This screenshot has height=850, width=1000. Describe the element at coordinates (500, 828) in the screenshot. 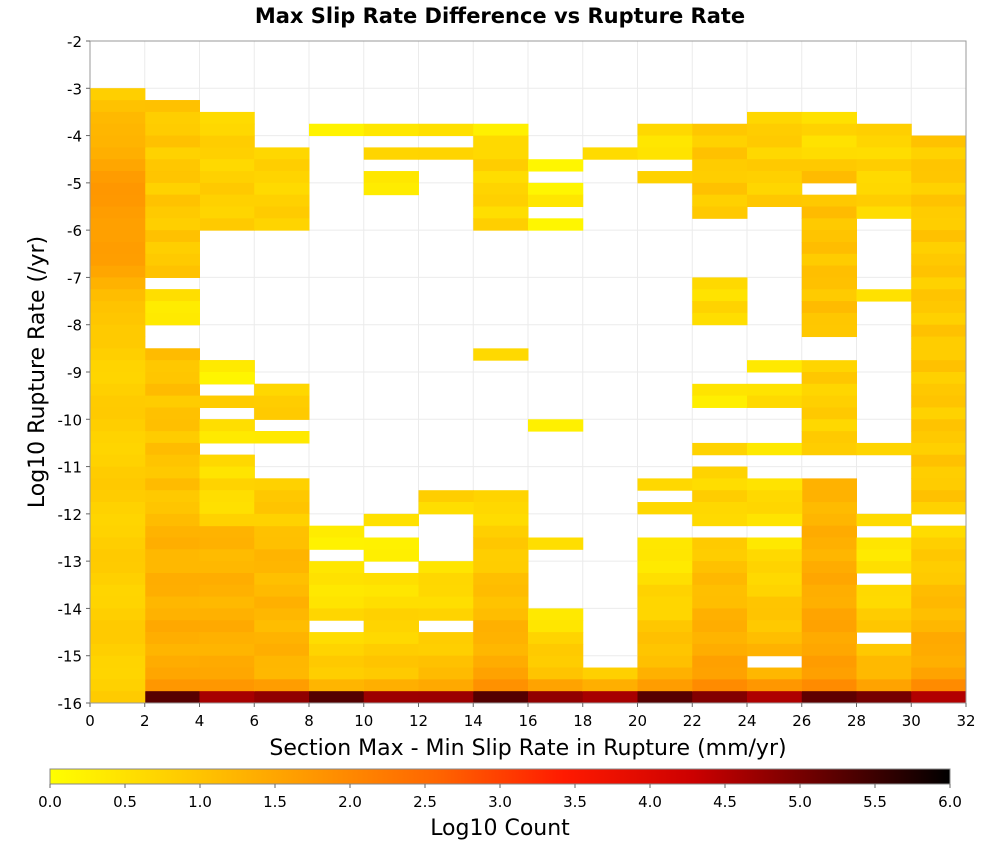

I see `colorbar-title: Log10 Count` at that location.